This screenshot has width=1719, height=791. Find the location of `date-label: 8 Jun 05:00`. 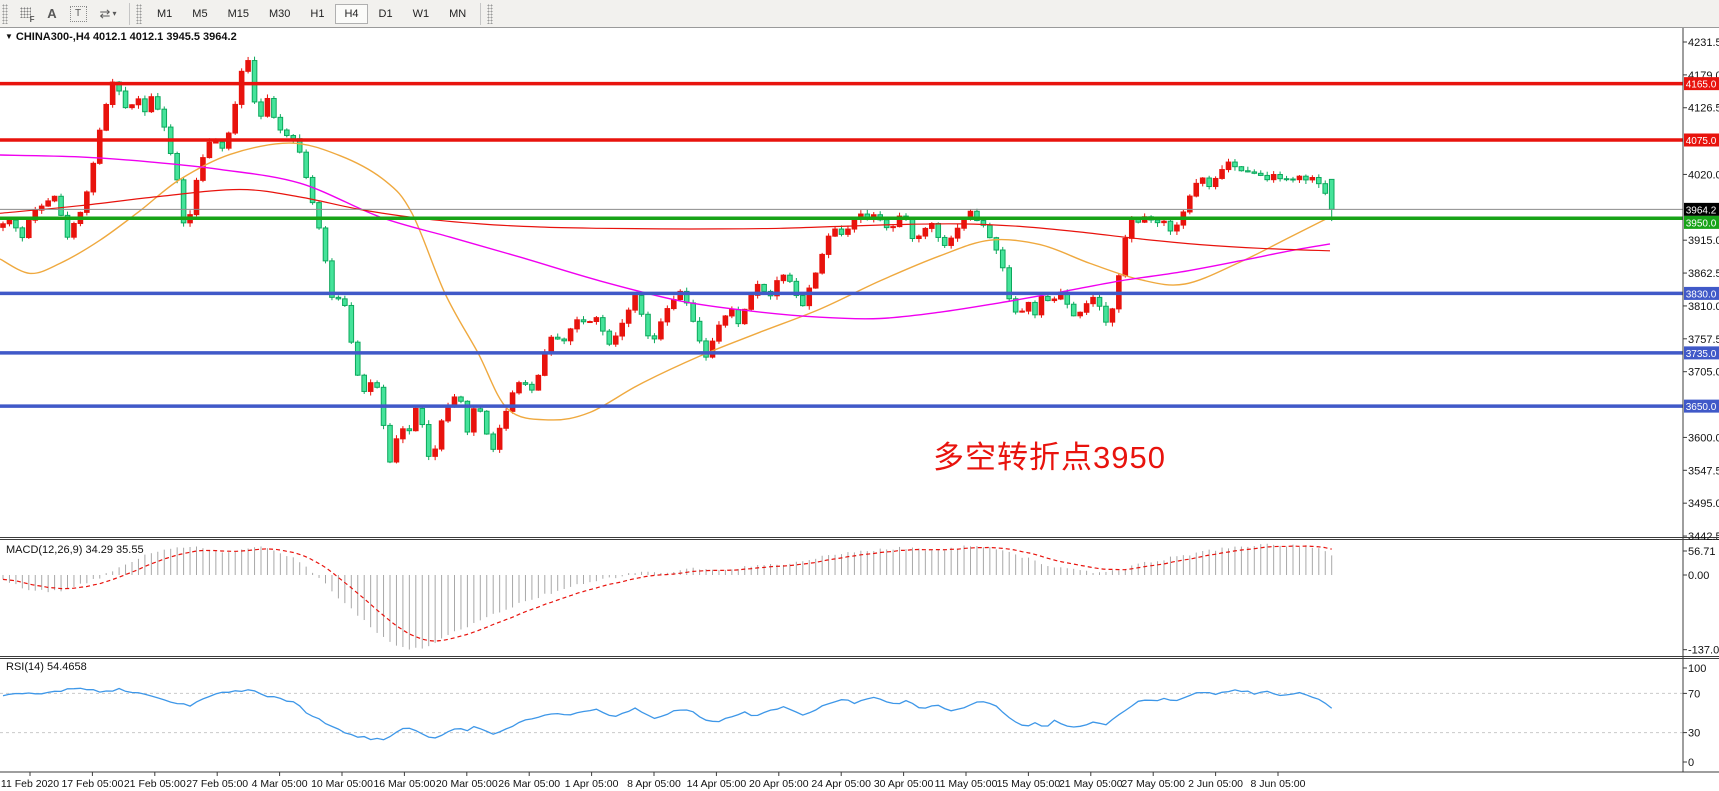

date-label: 8 Jun 05:00 is located at coordinates (1278, 784).